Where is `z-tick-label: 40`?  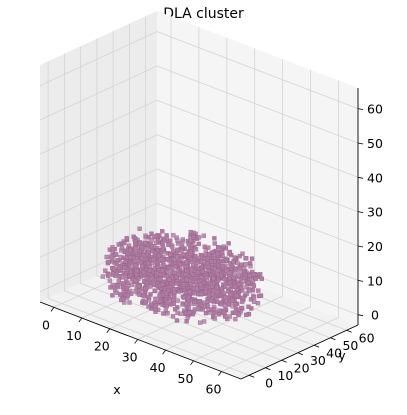 z-tick-label: 40 is located at coordinates (375, 177).